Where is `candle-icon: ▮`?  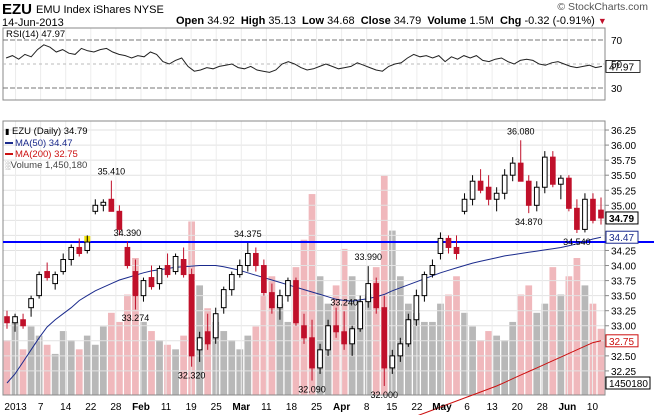
candle-icon: ▮ is located at coordinates (7, 131).